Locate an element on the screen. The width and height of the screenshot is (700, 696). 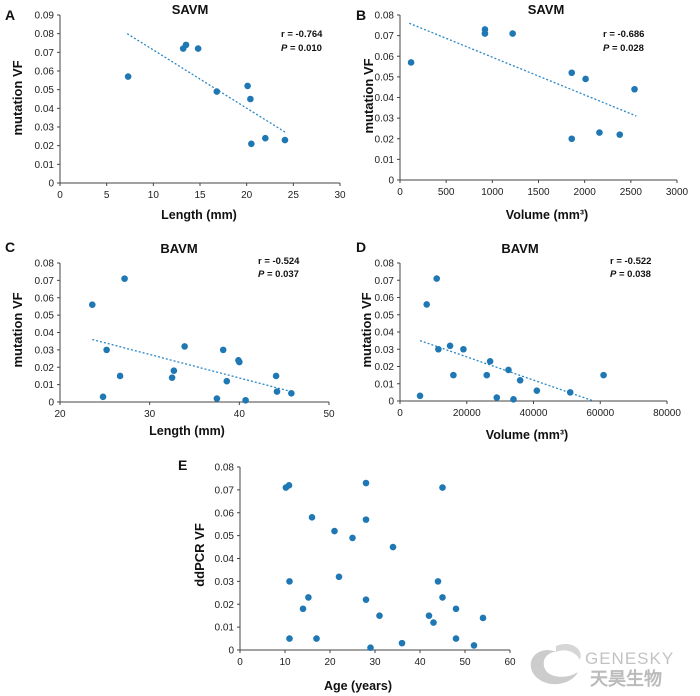
panel-a-x-axis-label: Length (mm) is located at coordinates (199, 215).